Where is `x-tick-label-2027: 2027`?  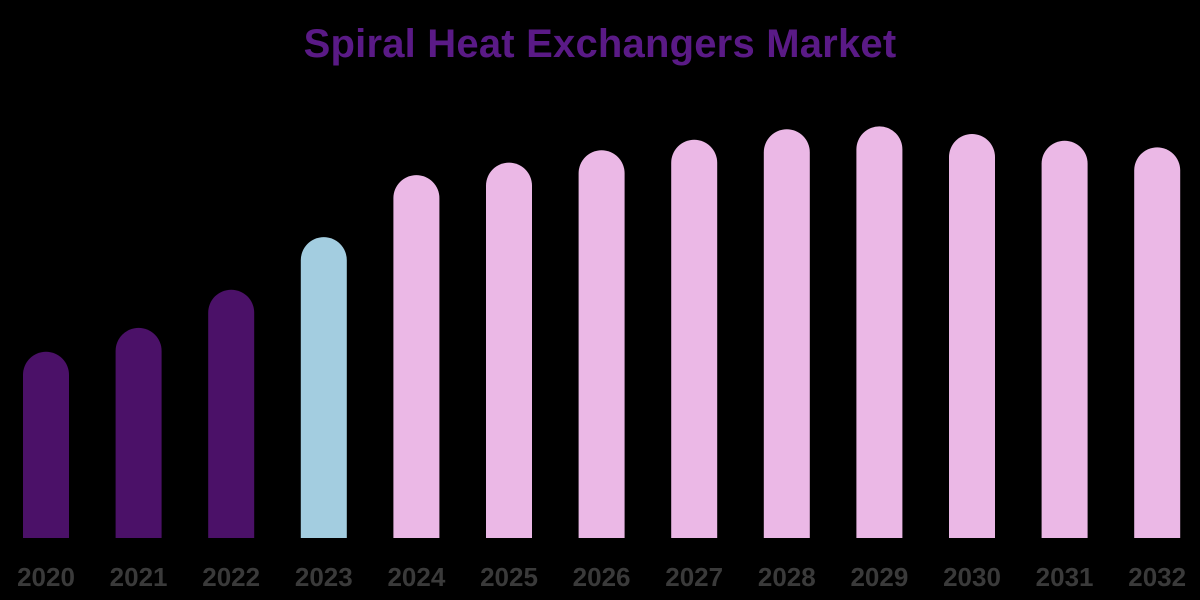 x-tick-label-2027: 2027 is located at coordinates (694, 577).